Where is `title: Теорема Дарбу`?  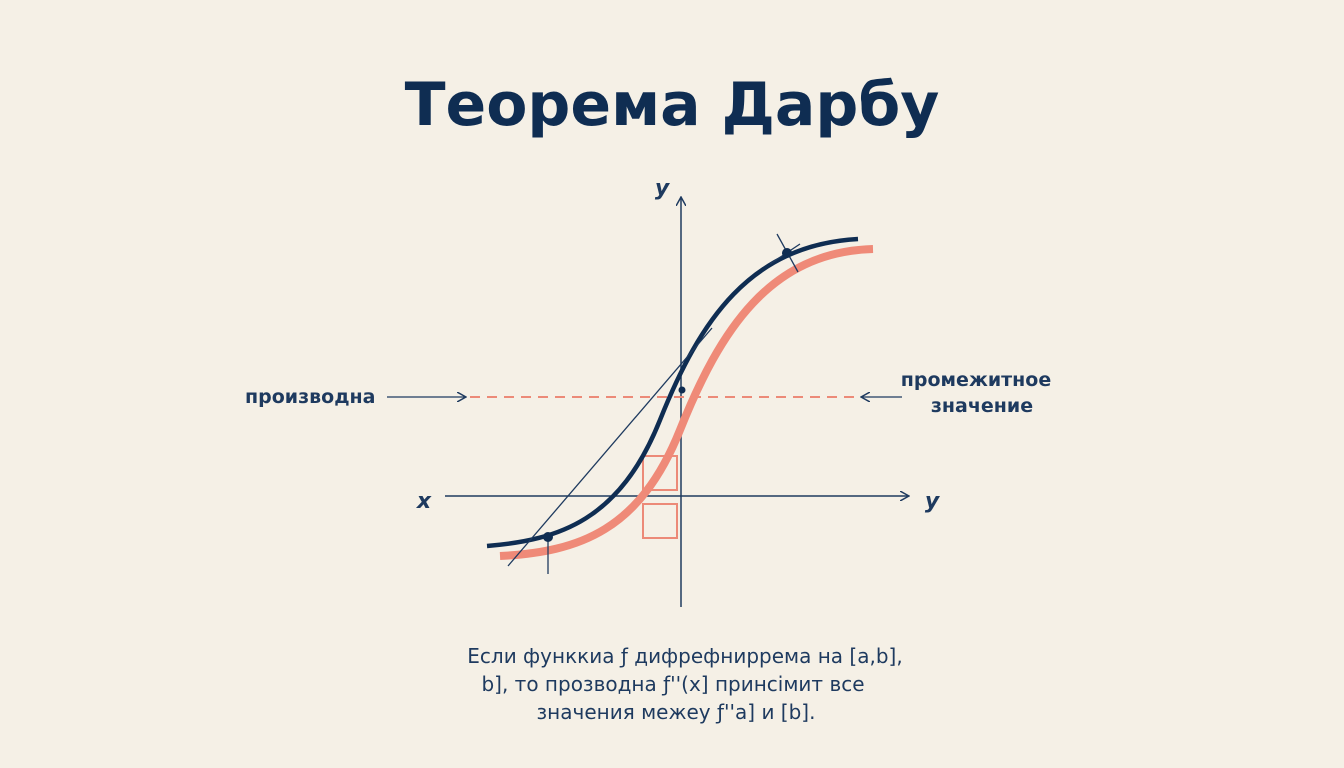
title: Теорема Дарбу is located at coordinates (672, 105).